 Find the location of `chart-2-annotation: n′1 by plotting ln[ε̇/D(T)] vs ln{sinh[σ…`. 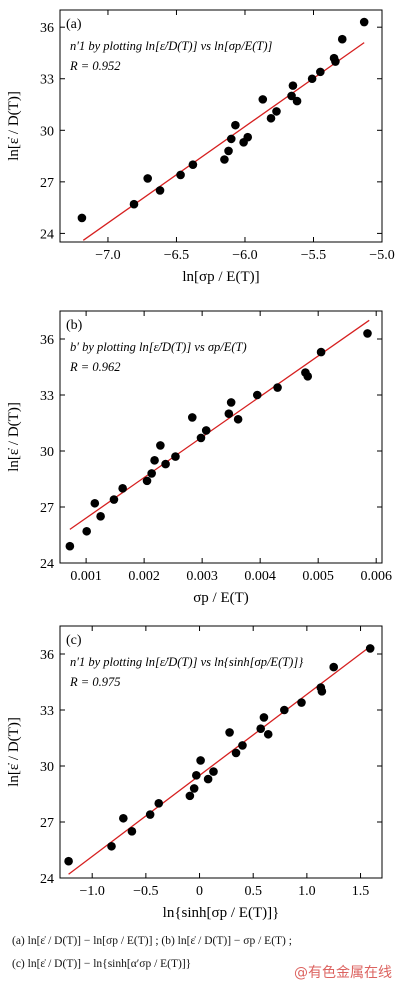

chart-2-annotation: n′1 by plotting ln[ε̇/D(T)] vs ln{sinh[σ… is located at coordinates (186, 662).